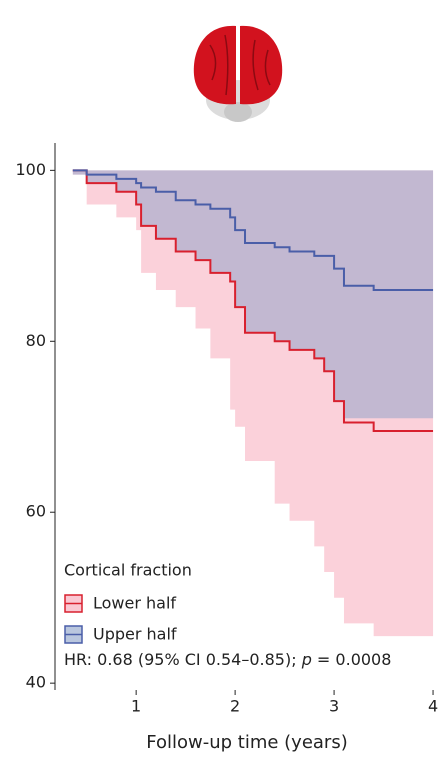 This screenshot has height=767, width=443. Describe the element at coordinates (30, 169) in the screenshot. I see `y-tick-label: 100` at that location.